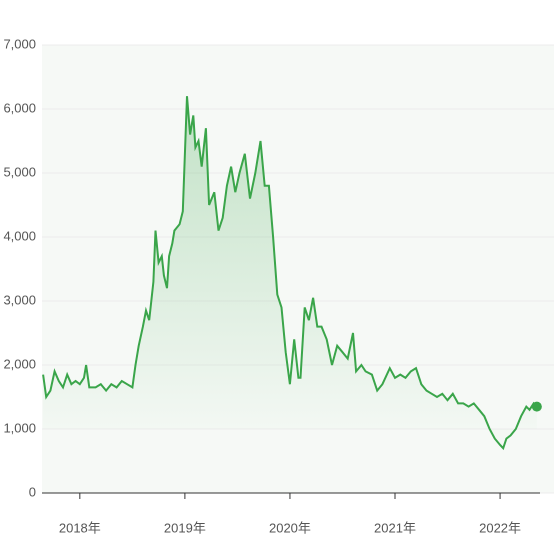  What do you see at coordinates (185, 527) in the screenshot?
I see `x-tick-label: 2019年` at bounding box center [185, 527].